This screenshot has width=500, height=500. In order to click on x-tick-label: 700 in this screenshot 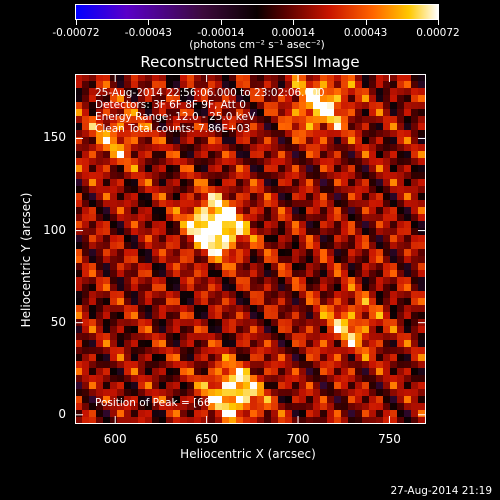, I will do `click(298, 439)`.